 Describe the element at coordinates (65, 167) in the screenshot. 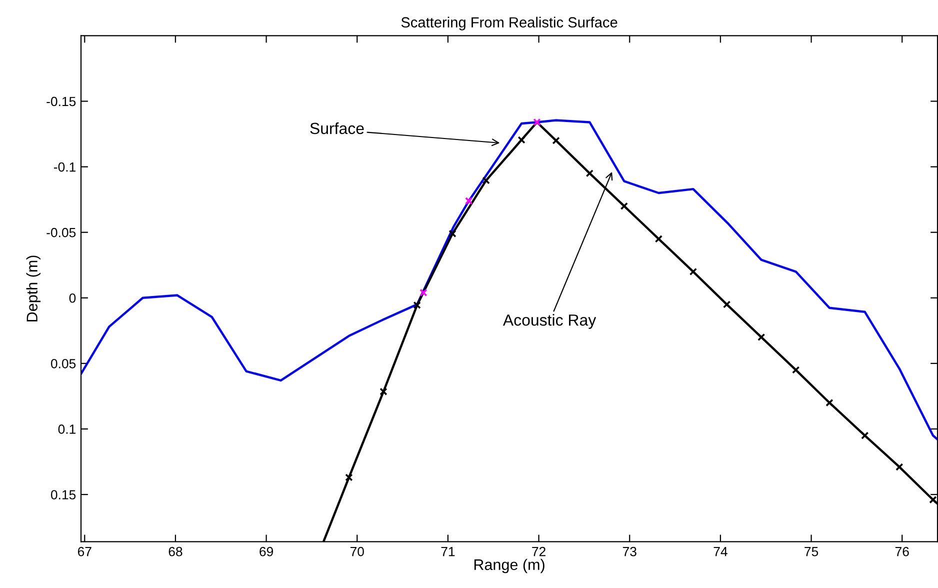

I see `y-tick-label: -0.1` at that location.